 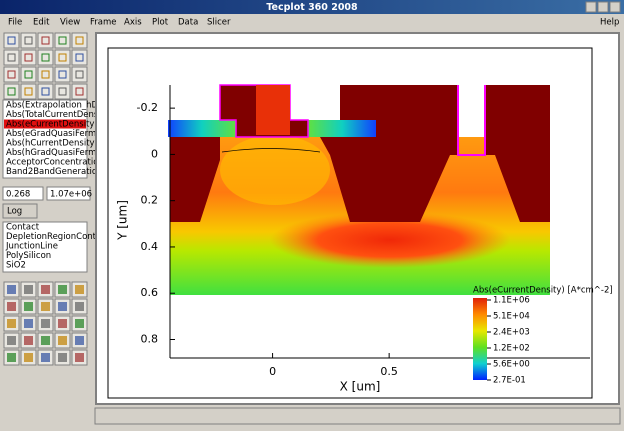 I want to click on warm-zone, so click(x=275, y=170).